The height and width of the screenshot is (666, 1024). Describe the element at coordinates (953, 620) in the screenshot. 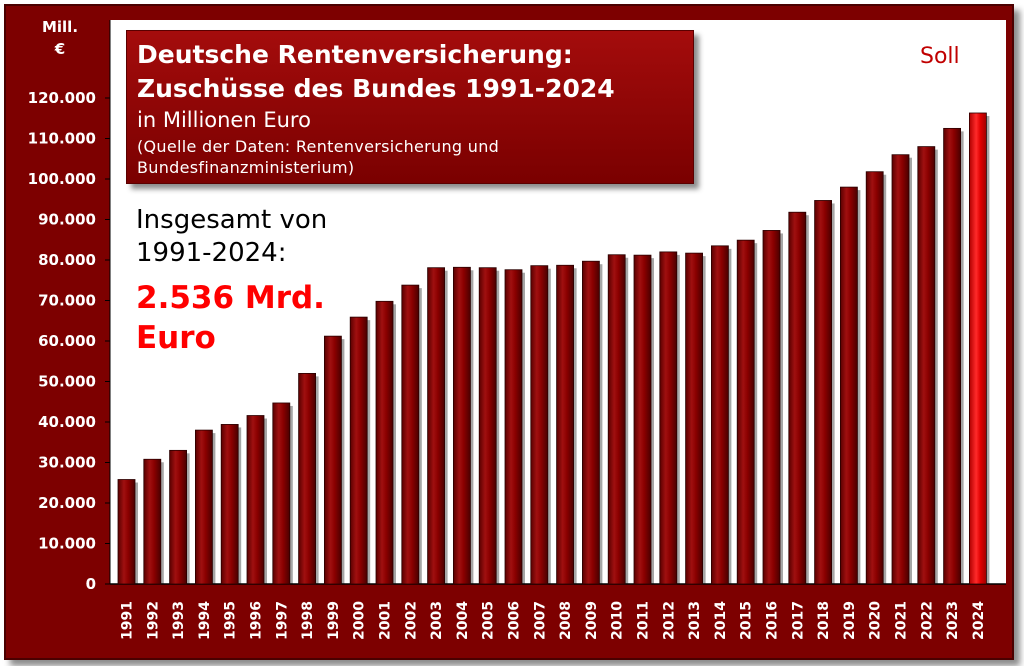

I see `x-tick-label: 2023` at that location.